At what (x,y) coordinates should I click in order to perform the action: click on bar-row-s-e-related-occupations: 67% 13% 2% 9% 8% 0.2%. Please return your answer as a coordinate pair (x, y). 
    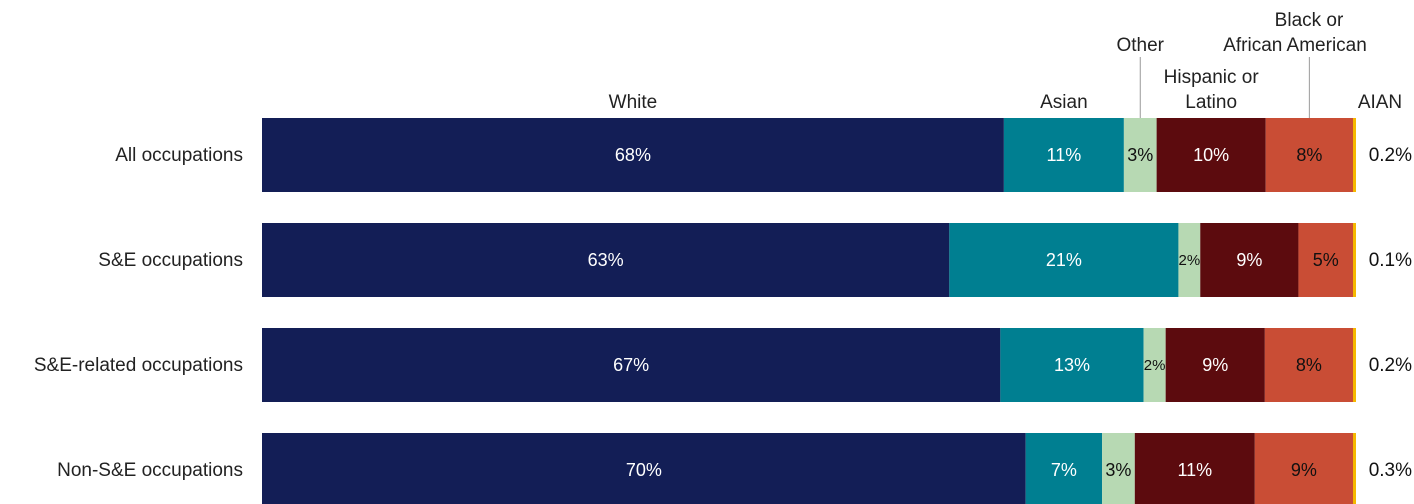
    Looking at the image, I should click on (837, 365).